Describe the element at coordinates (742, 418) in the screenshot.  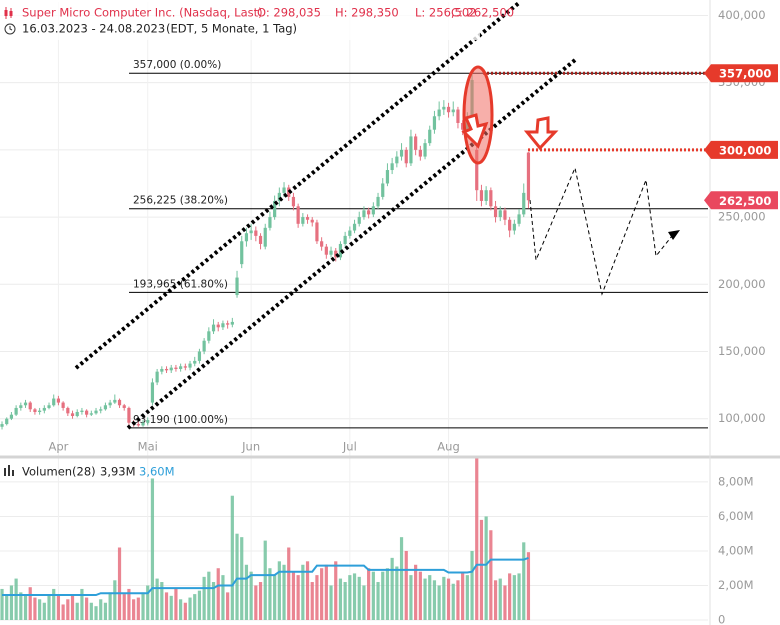
I see `y-tick-label: 100,000` at that location.